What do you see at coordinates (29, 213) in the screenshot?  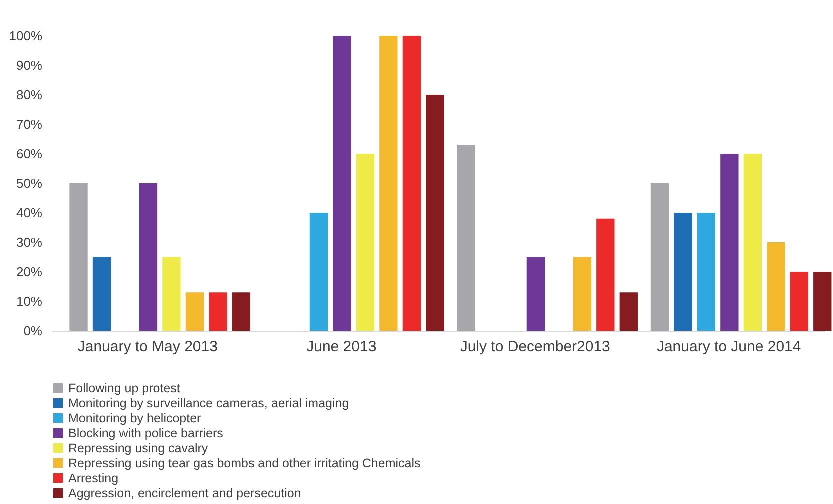 I see `y-tick-label: 40%` at bounding box center [29, 213].